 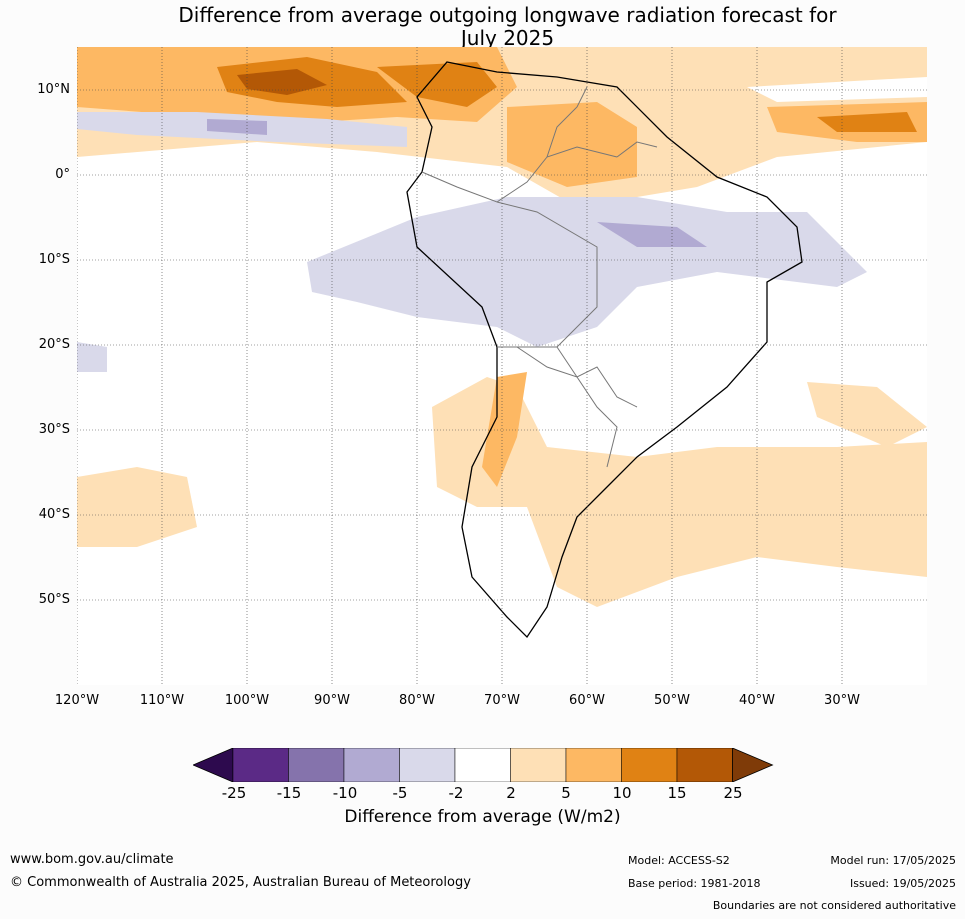 I want to click on colorbar, so click(x=483, y=765).